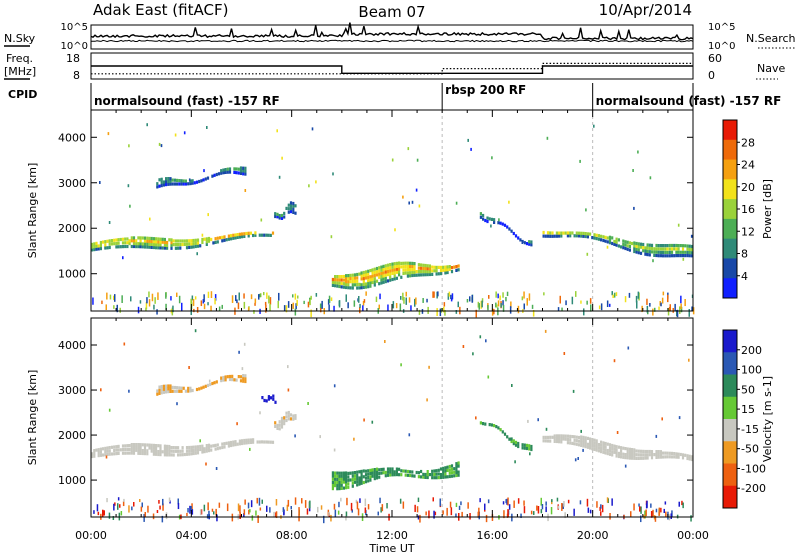  I want to click on freq-left-tick-top: 18, so click(73, 58).